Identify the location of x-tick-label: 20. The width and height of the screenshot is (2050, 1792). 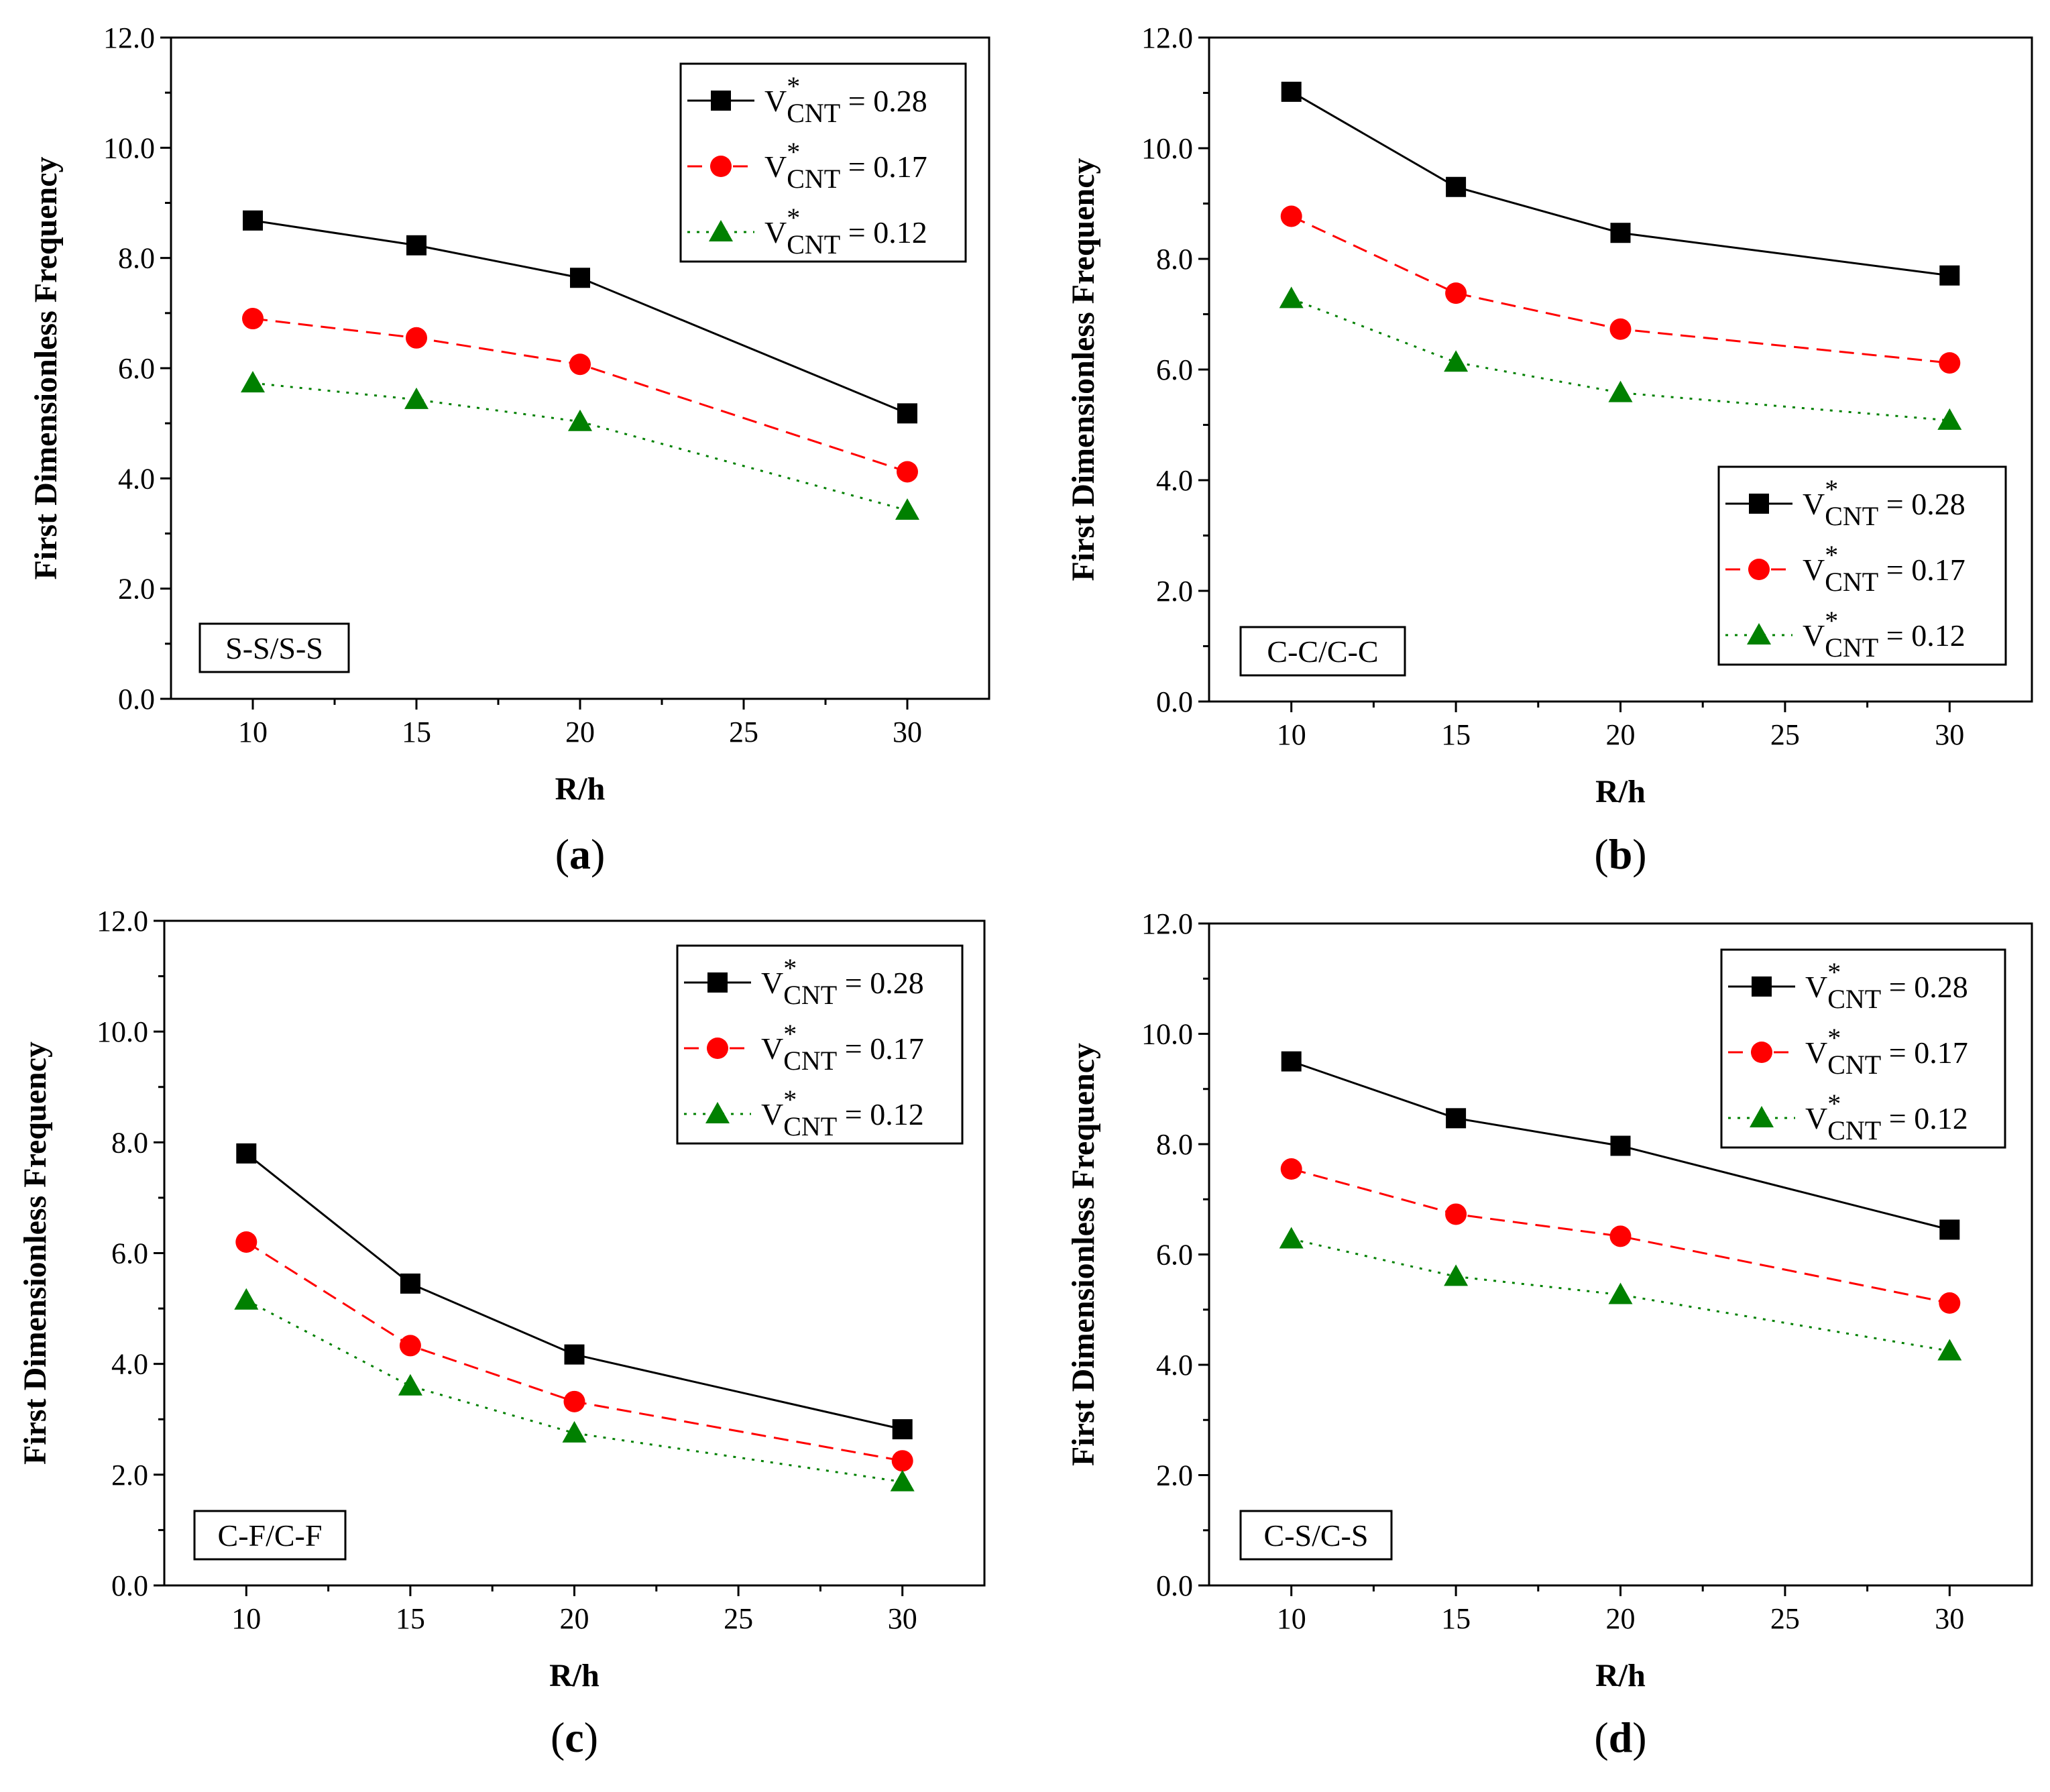
(1621, 1618).